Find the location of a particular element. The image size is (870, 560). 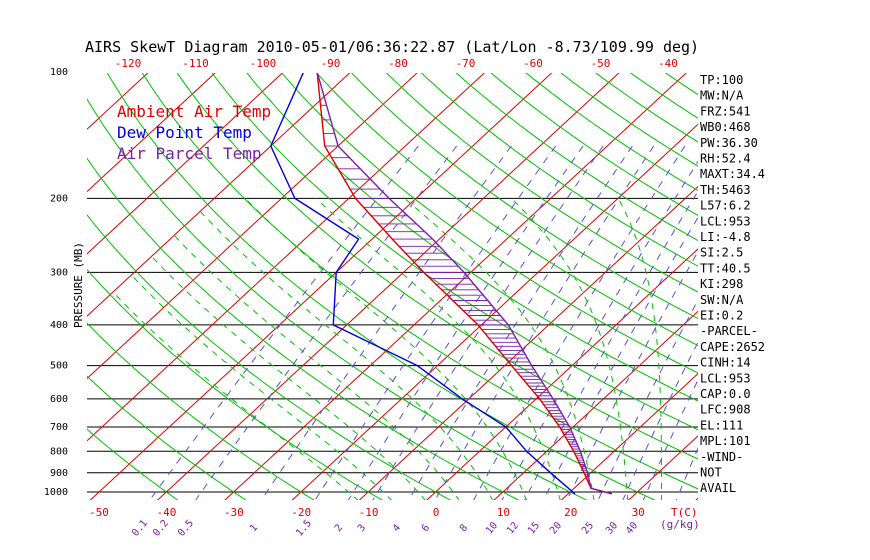

top-temp-tick-label: -70 is located at coordinates (466, 63).